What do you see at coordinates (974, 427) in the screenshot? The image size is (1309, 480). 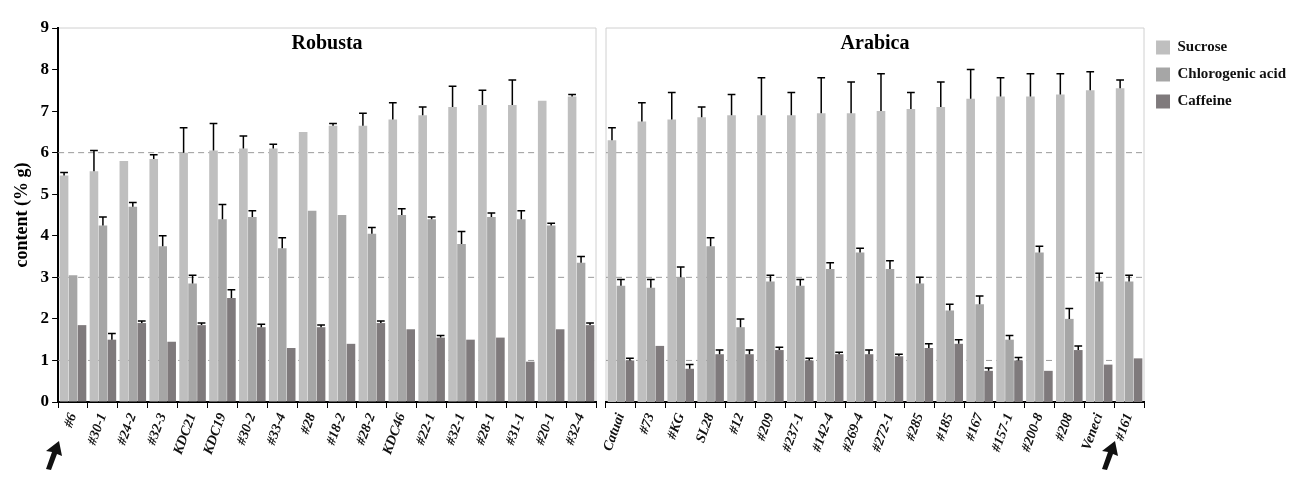 I see `x-tick-label: #167` at bounding box center [974, 427].